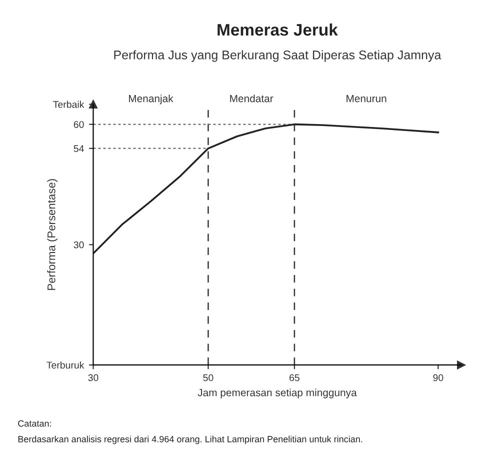  Describe the element at coordinates (52, 234) in the screenshot. I see `y-axis-title: Performa (Persentase)` at that location.